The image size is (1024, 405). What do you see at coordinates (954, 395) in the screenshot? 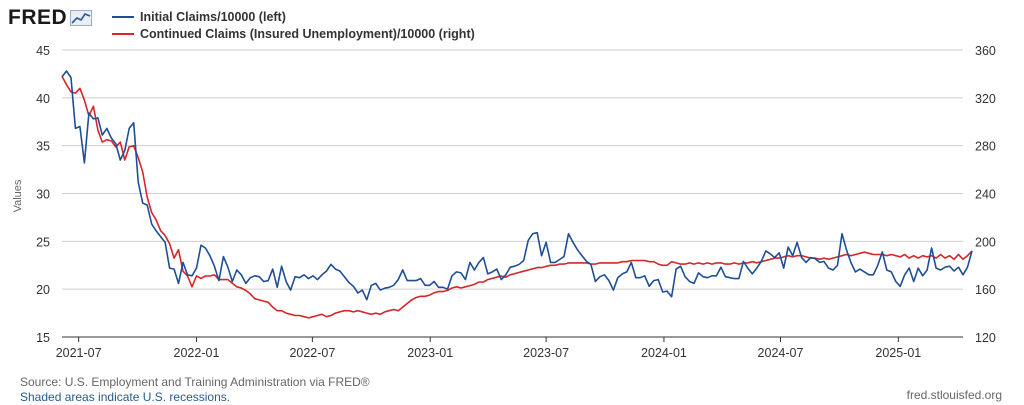
I see `site-link: fred.stlouisfed.org` at bounding box center [954, 395].